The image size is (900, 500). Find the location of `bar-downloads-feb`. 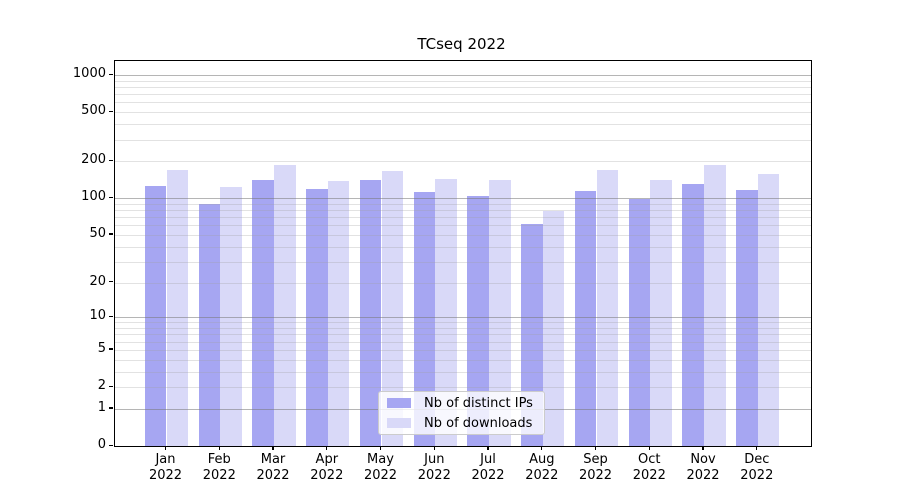

bar-downloads-feb is located at coordinates (231, 316).